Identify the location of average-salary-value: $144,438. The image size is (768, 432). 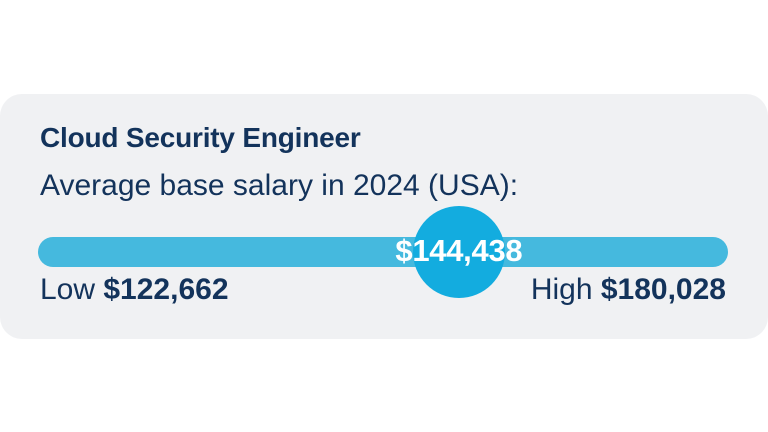
(459, 250).